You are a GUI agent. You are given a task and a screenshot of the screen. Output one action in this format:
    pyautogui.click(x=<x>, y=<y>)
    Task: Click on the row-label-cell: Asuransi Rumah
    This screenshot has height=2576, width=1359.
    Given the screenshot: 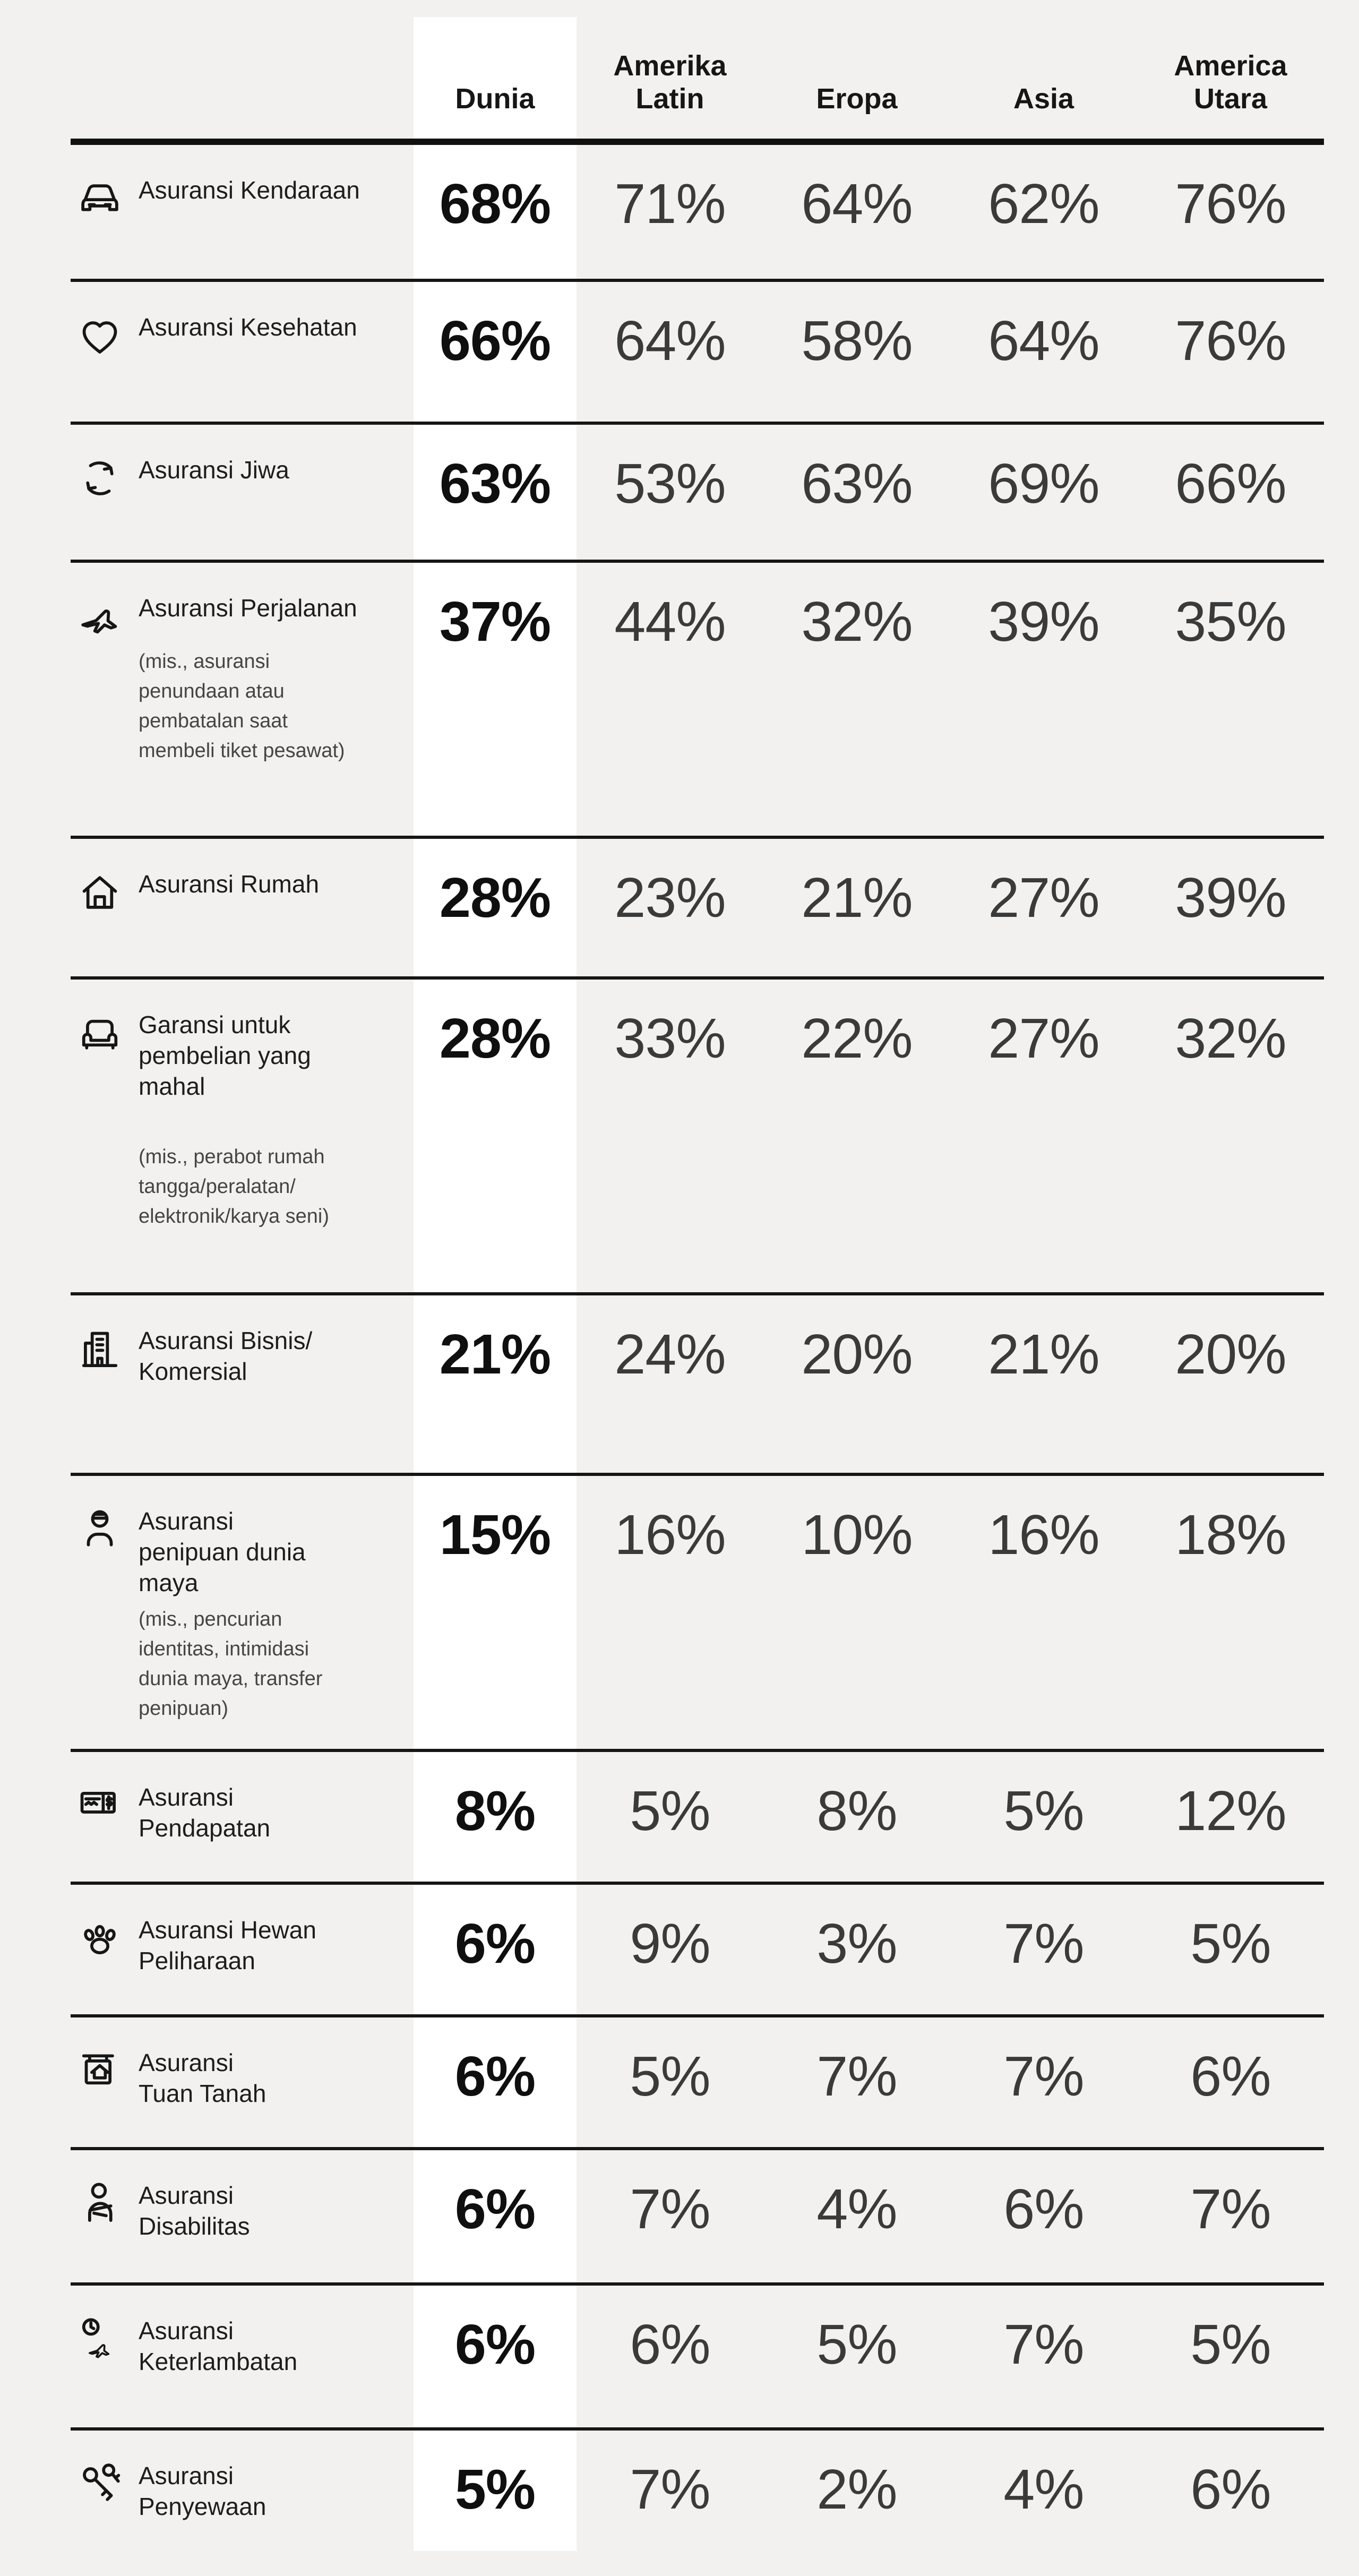 What is the action you would take?
    pyautogui.click(x=242, y=908)
    